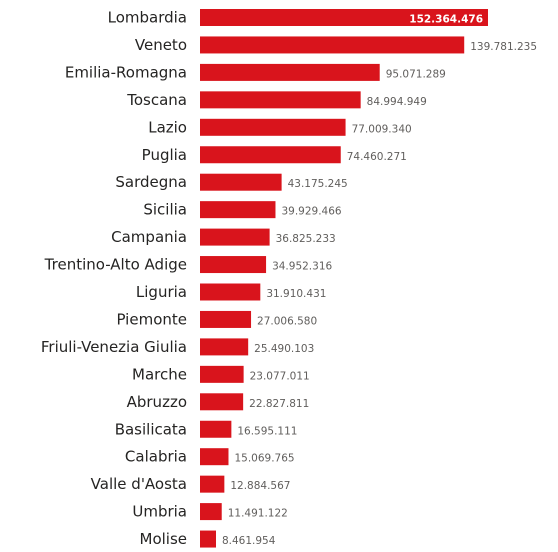 The height and width of the screenshot is (552, 558). I want to click on category-label: Abruzzo, so click(157, 402).